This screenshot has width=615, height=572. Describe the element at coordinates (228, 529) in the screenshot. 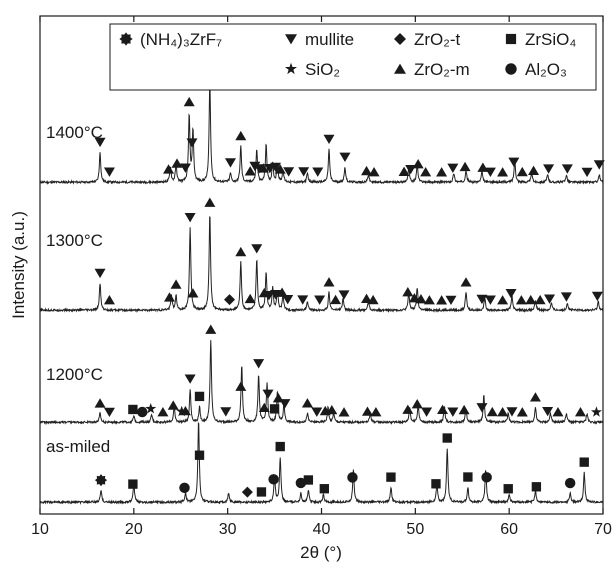

I see `x-tick-label: 30` at that location.